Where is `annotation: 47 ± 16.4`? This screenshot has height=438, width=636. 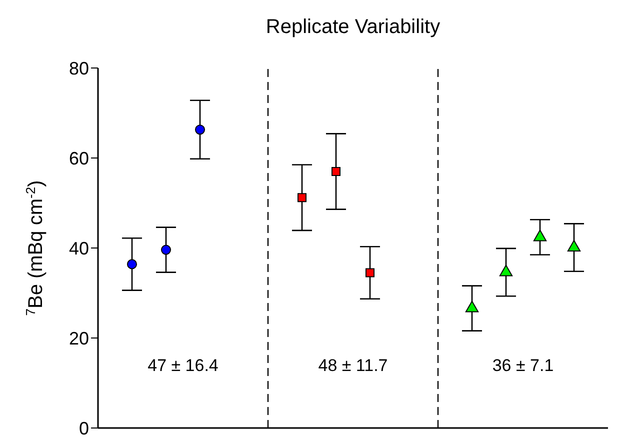 annotation: 47 ± 16.4 is located at coordinates (183, 366).